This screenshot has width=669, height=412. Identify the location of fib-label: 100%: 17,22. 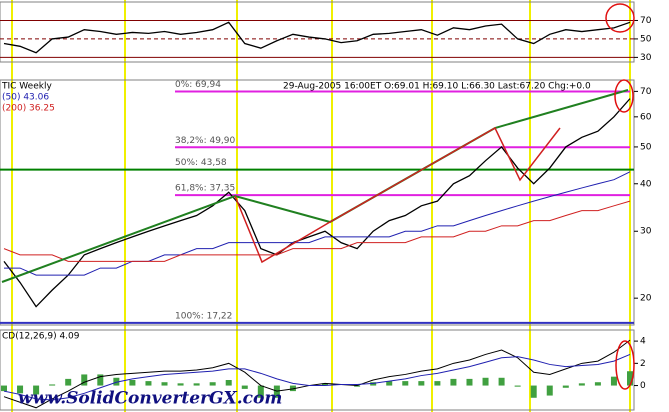
(203, 316).